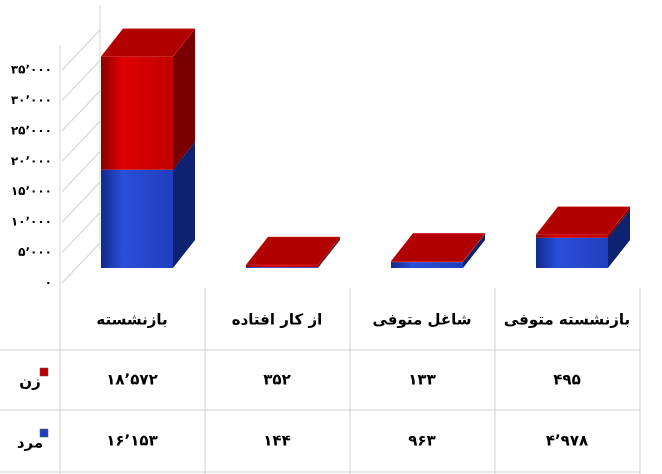 This screenshot has width=662, height=474. I want to click on category-label: از کار افتاده, so click(277, 320).